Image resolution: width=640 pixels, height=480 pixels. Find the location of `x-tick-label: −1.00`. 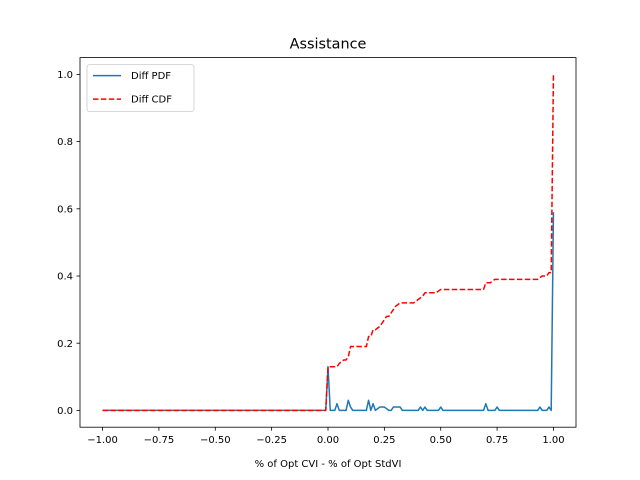

x-tick-label: −1.00 is located at coordinates (102, 440).